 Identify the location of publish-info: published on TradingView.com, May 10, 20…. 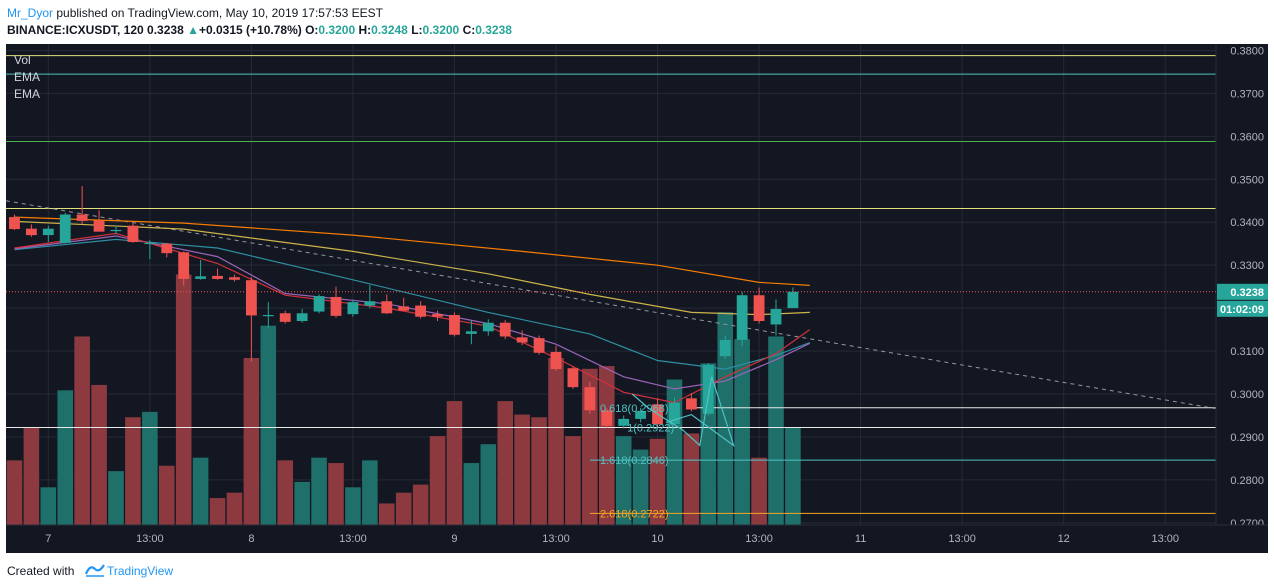
(220, 13).